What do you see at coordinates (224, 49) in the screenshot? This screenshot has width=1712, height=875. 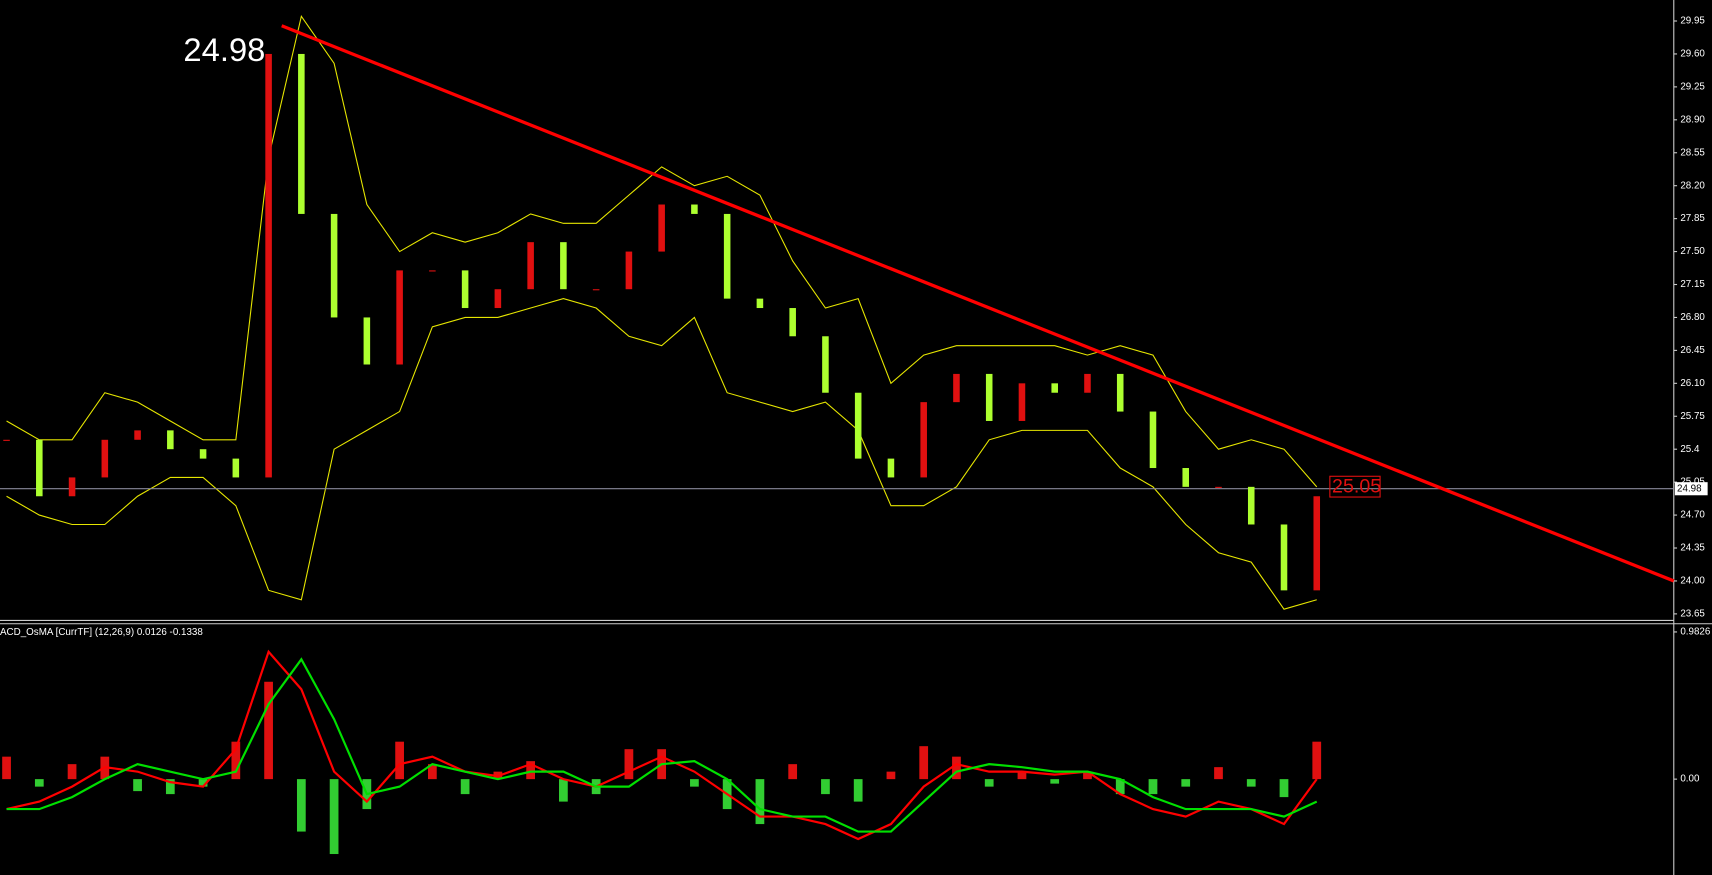 I see `annotation: 24.98` at bounding box center [224, 49].